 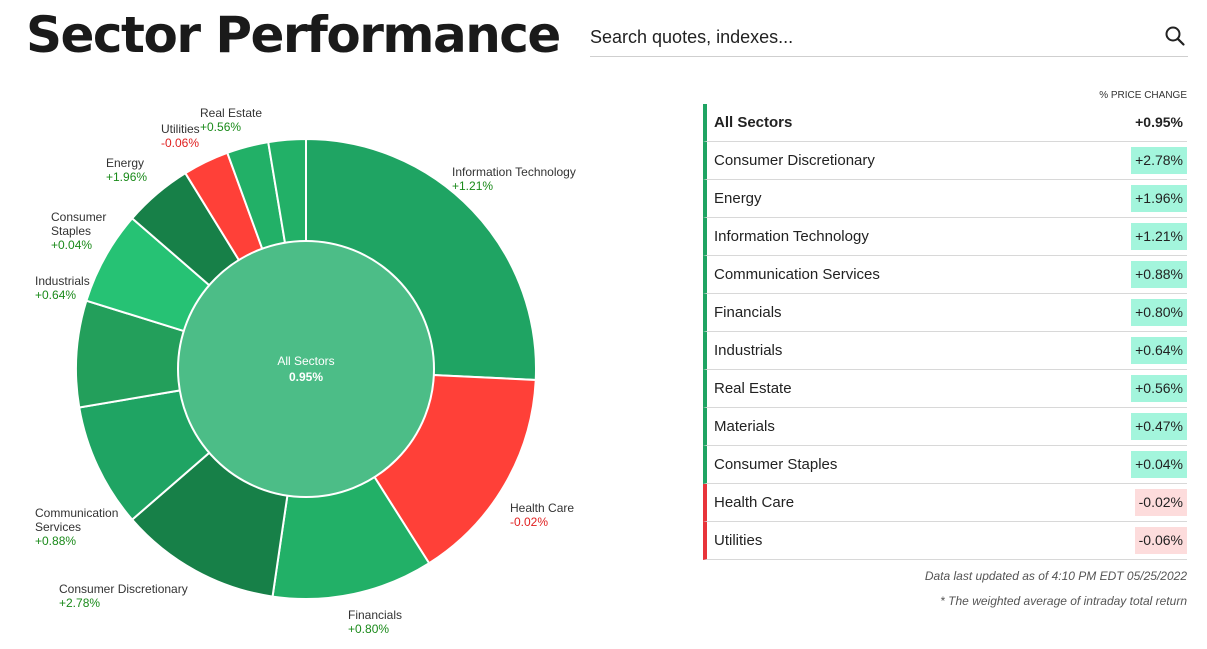 I want to click on row-sector-name: Real Estate, so click(x=753, y=388).